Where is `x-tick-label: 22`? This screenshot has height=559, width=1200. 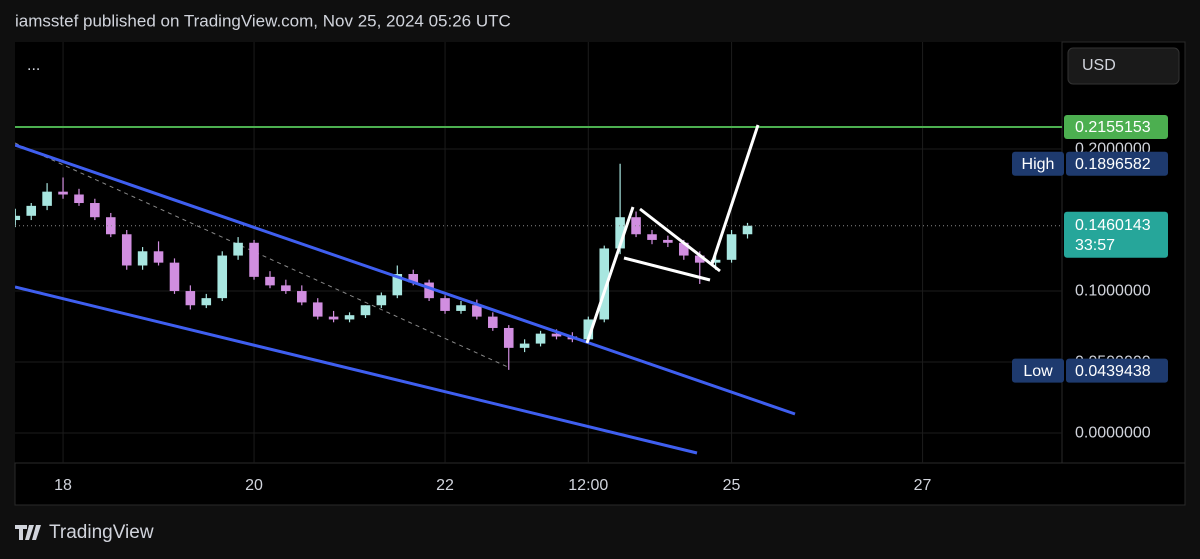 x-tick-label: 22 is located at coordinates (445, 485).